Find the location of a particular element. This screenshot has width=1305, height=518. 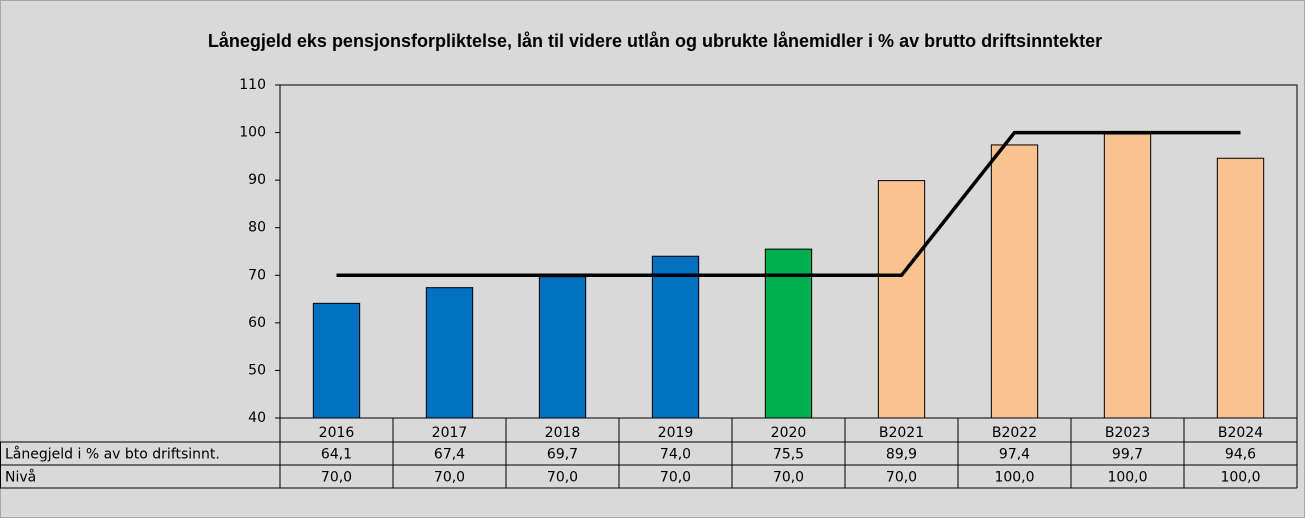

x-tick-label: 2016 is located at coordinates (337, 433).